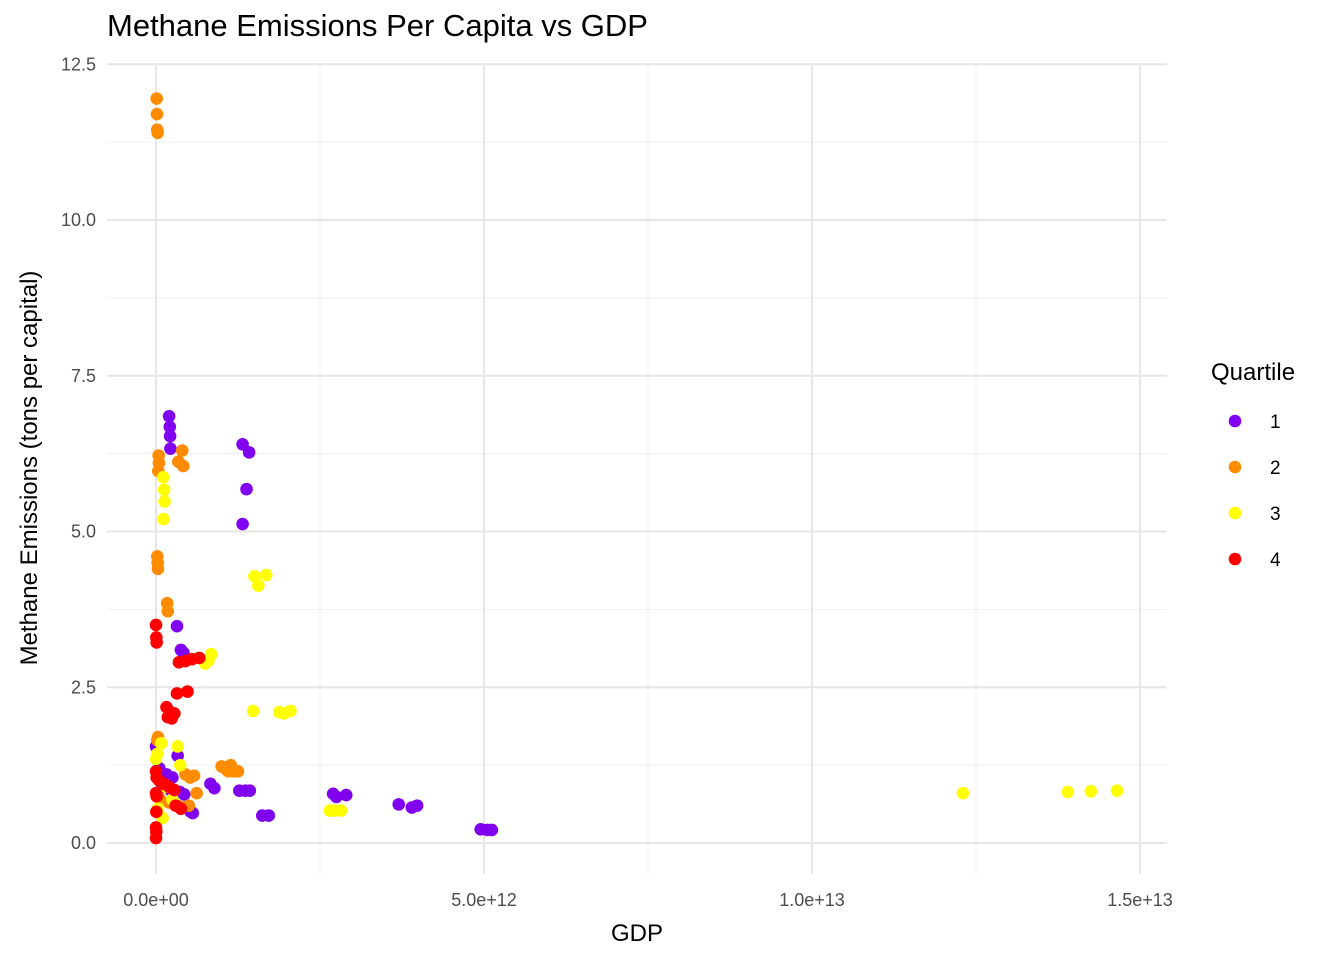 The image size is (1344, 960). I want to click on legend-key-q3, so click(1235, 513).